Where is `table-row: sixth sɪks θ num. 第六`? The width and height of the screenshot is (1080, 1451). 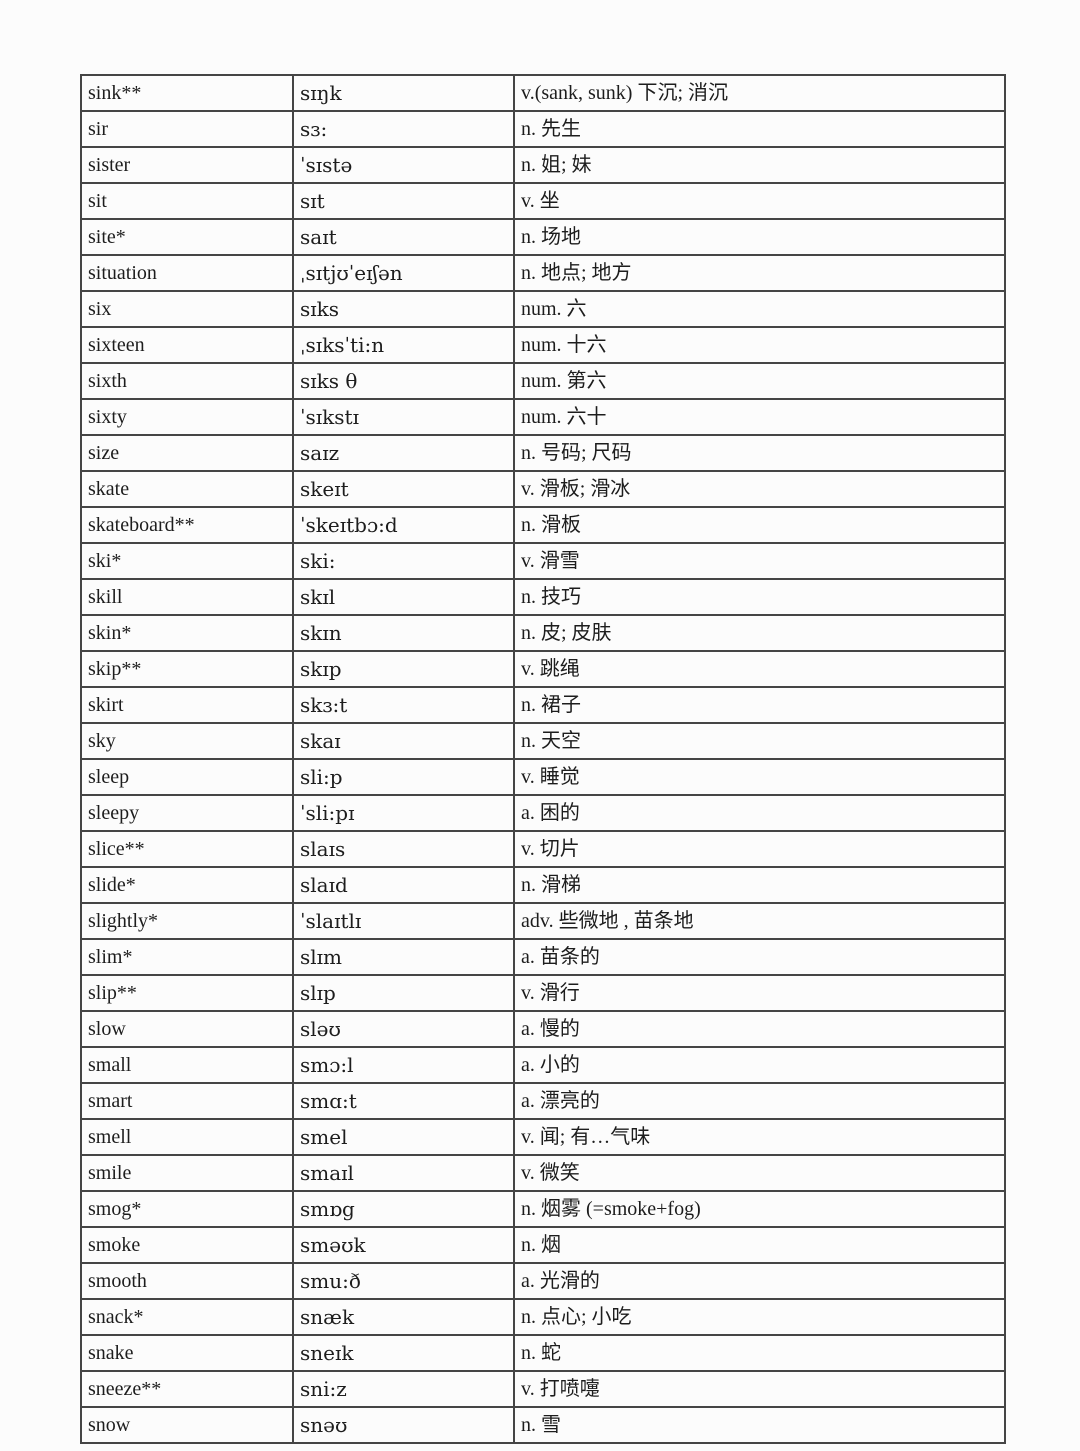
table-row: sixth sɪks θ num. 第六 is located at coordinates (543, 381).